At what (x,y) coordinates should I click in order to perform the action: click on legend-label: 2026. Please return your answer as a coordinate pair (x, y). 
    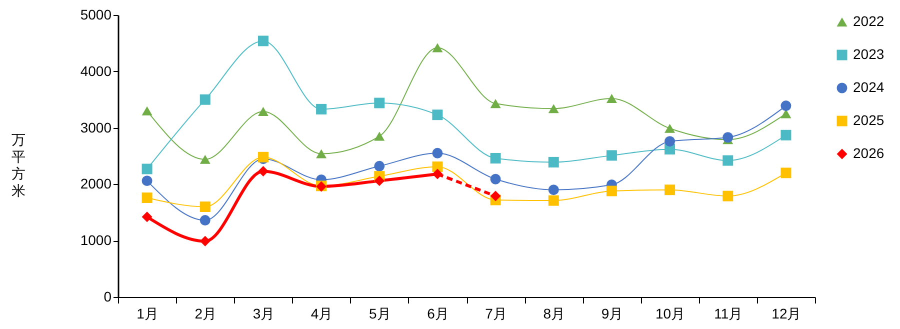
    Looking at the image, I should click on (868, 153).